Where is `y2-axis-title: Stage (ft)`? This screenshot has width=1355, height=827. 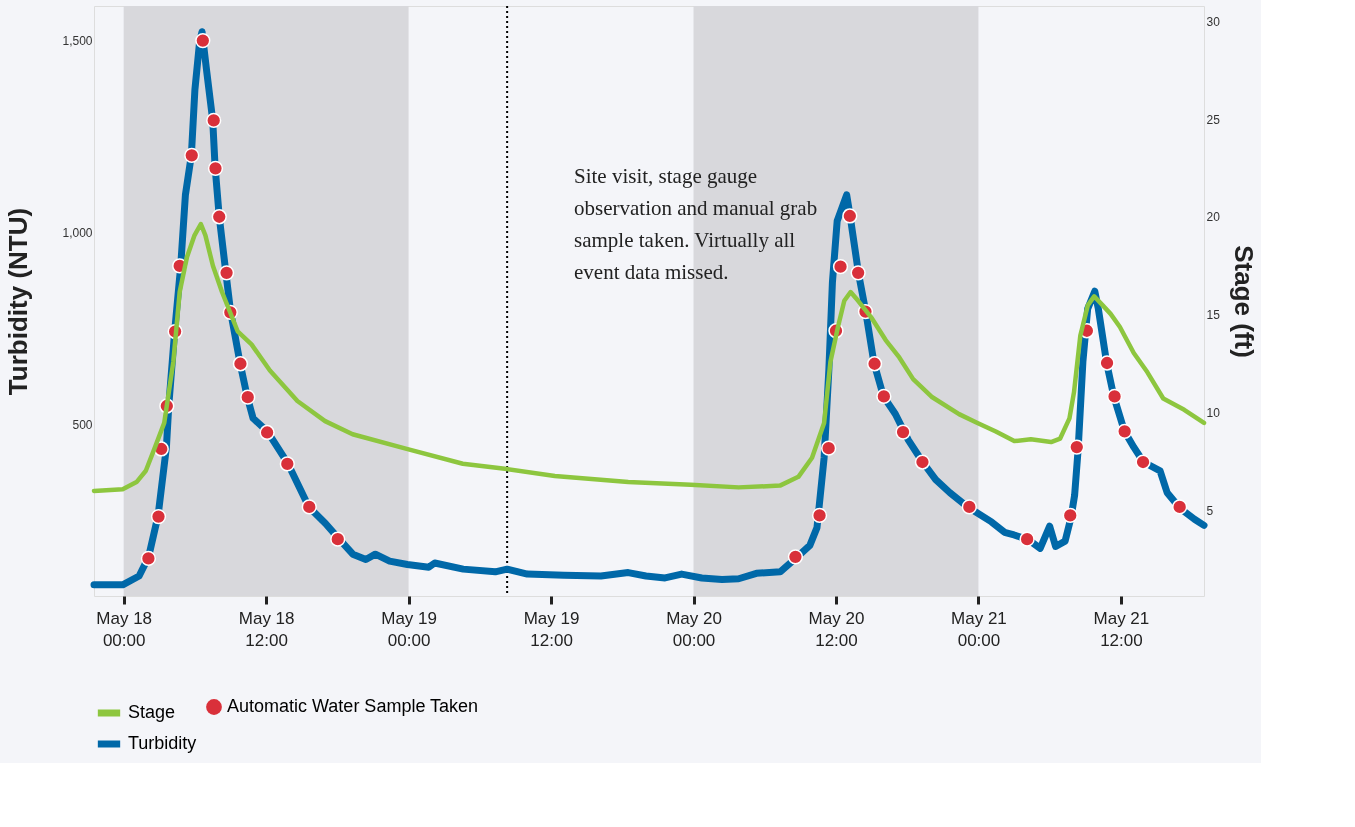 y2-axis-title: Stage (ft) is located at coordinates (1243, 301).